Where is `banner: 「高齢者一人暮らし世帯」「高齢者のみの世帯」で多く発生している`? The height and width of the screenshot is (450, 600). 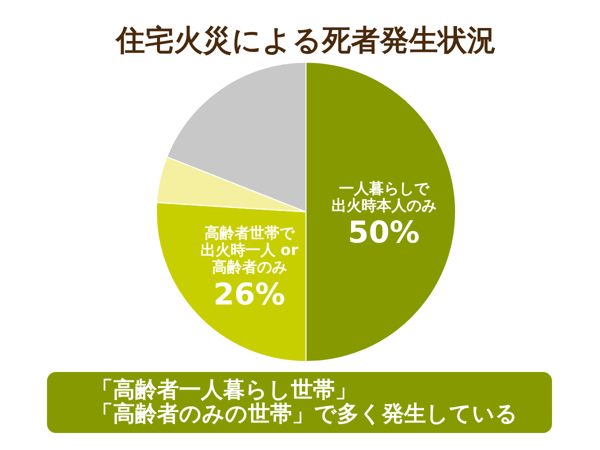
banner: 「高齢者一人暮らし世帯」「高齢者のみの世帯」で多く発生している is located at coordinates (299, 402).